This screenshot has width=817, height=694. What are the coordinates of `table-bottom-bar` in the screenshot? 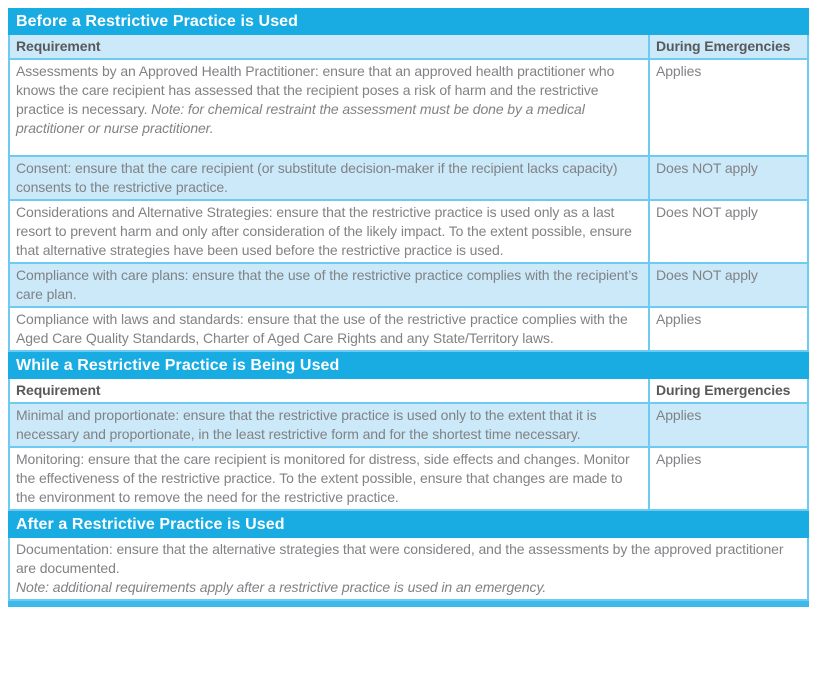 It's located at (408, 604).